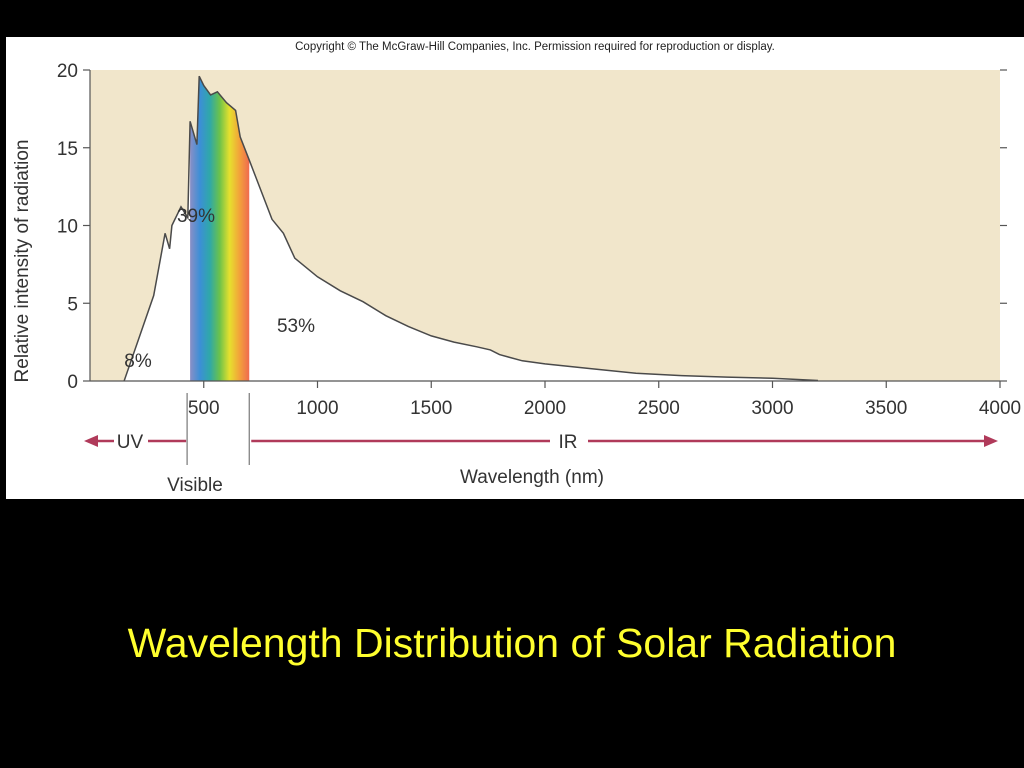 This screenshot has width=1024, height=768. What do you see at coordinates (532, 477) in the screenshot?
I see `x-axis-label: Wavelength (nm)` at bounding box center [532, 477].